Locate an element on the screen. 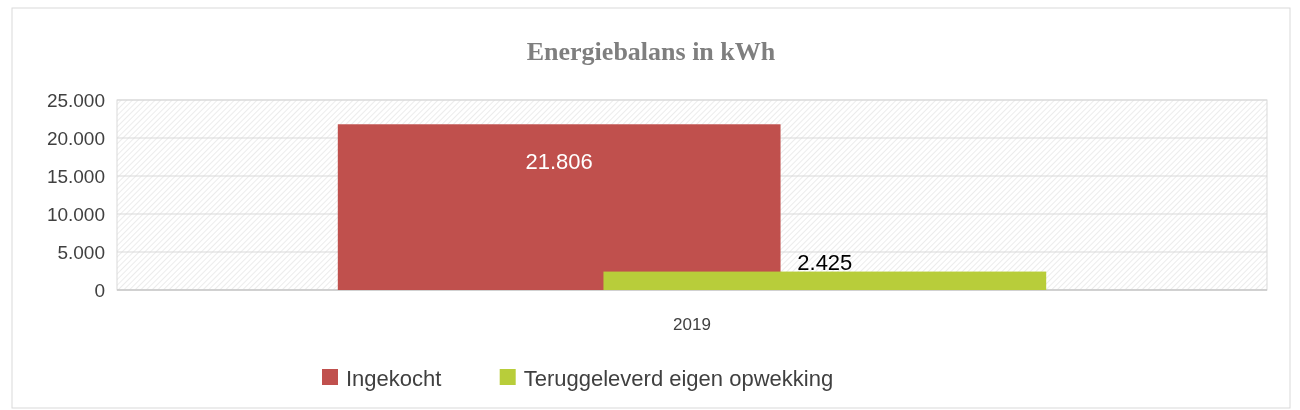 The height and width of the screenshot is (410, 1300). y-tick-label: 20.000 is located at coordinates (75, 138).